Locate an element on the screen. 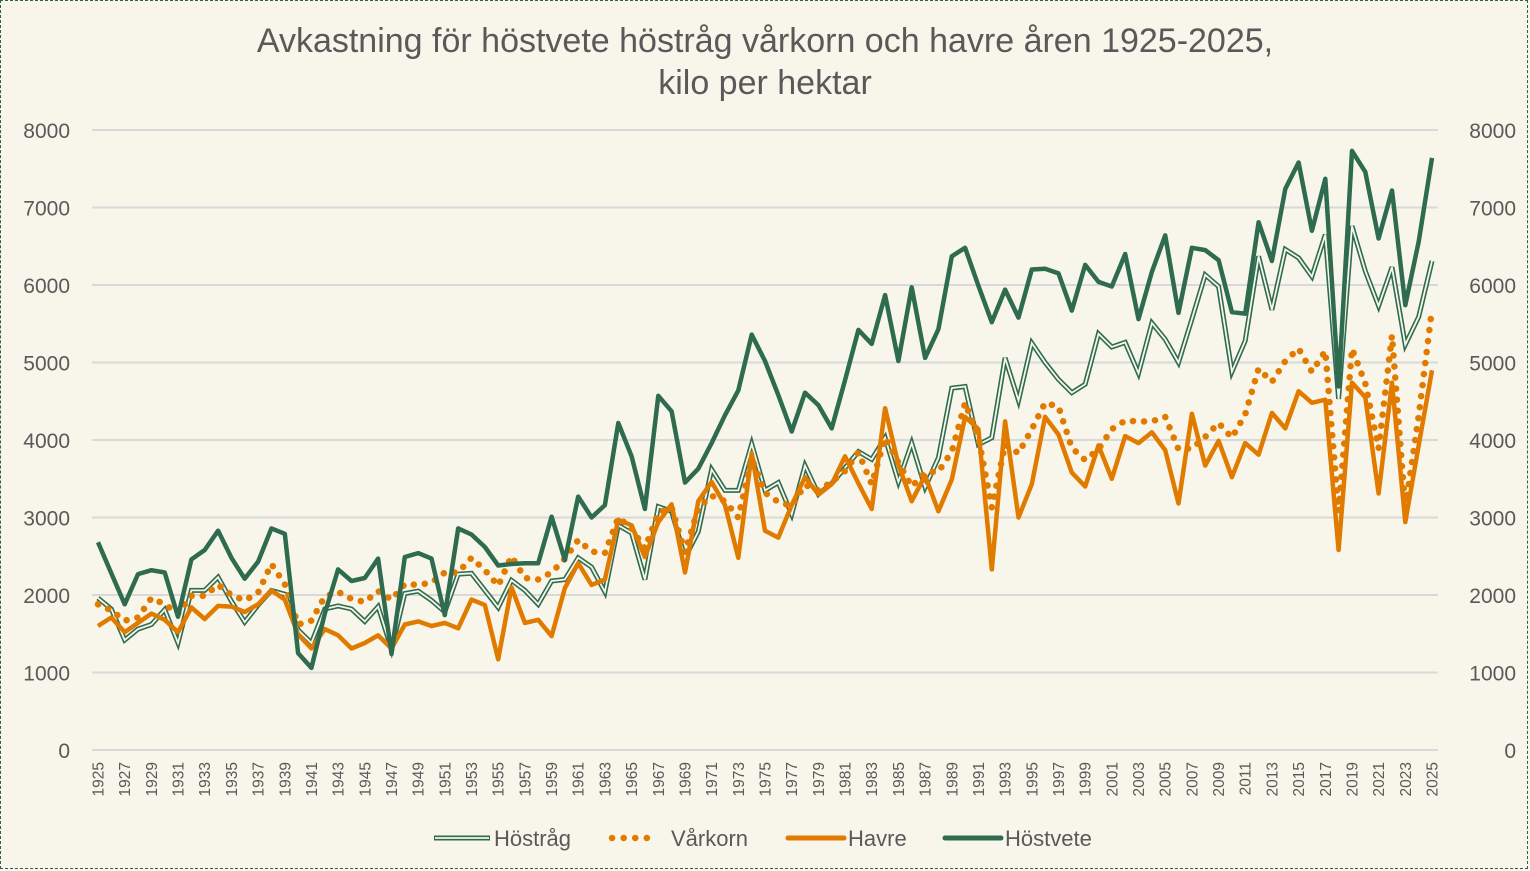 This screenshot has width=1530, height=871. y-tick-label-right: 7000 is located at coordinates (1492, 209).